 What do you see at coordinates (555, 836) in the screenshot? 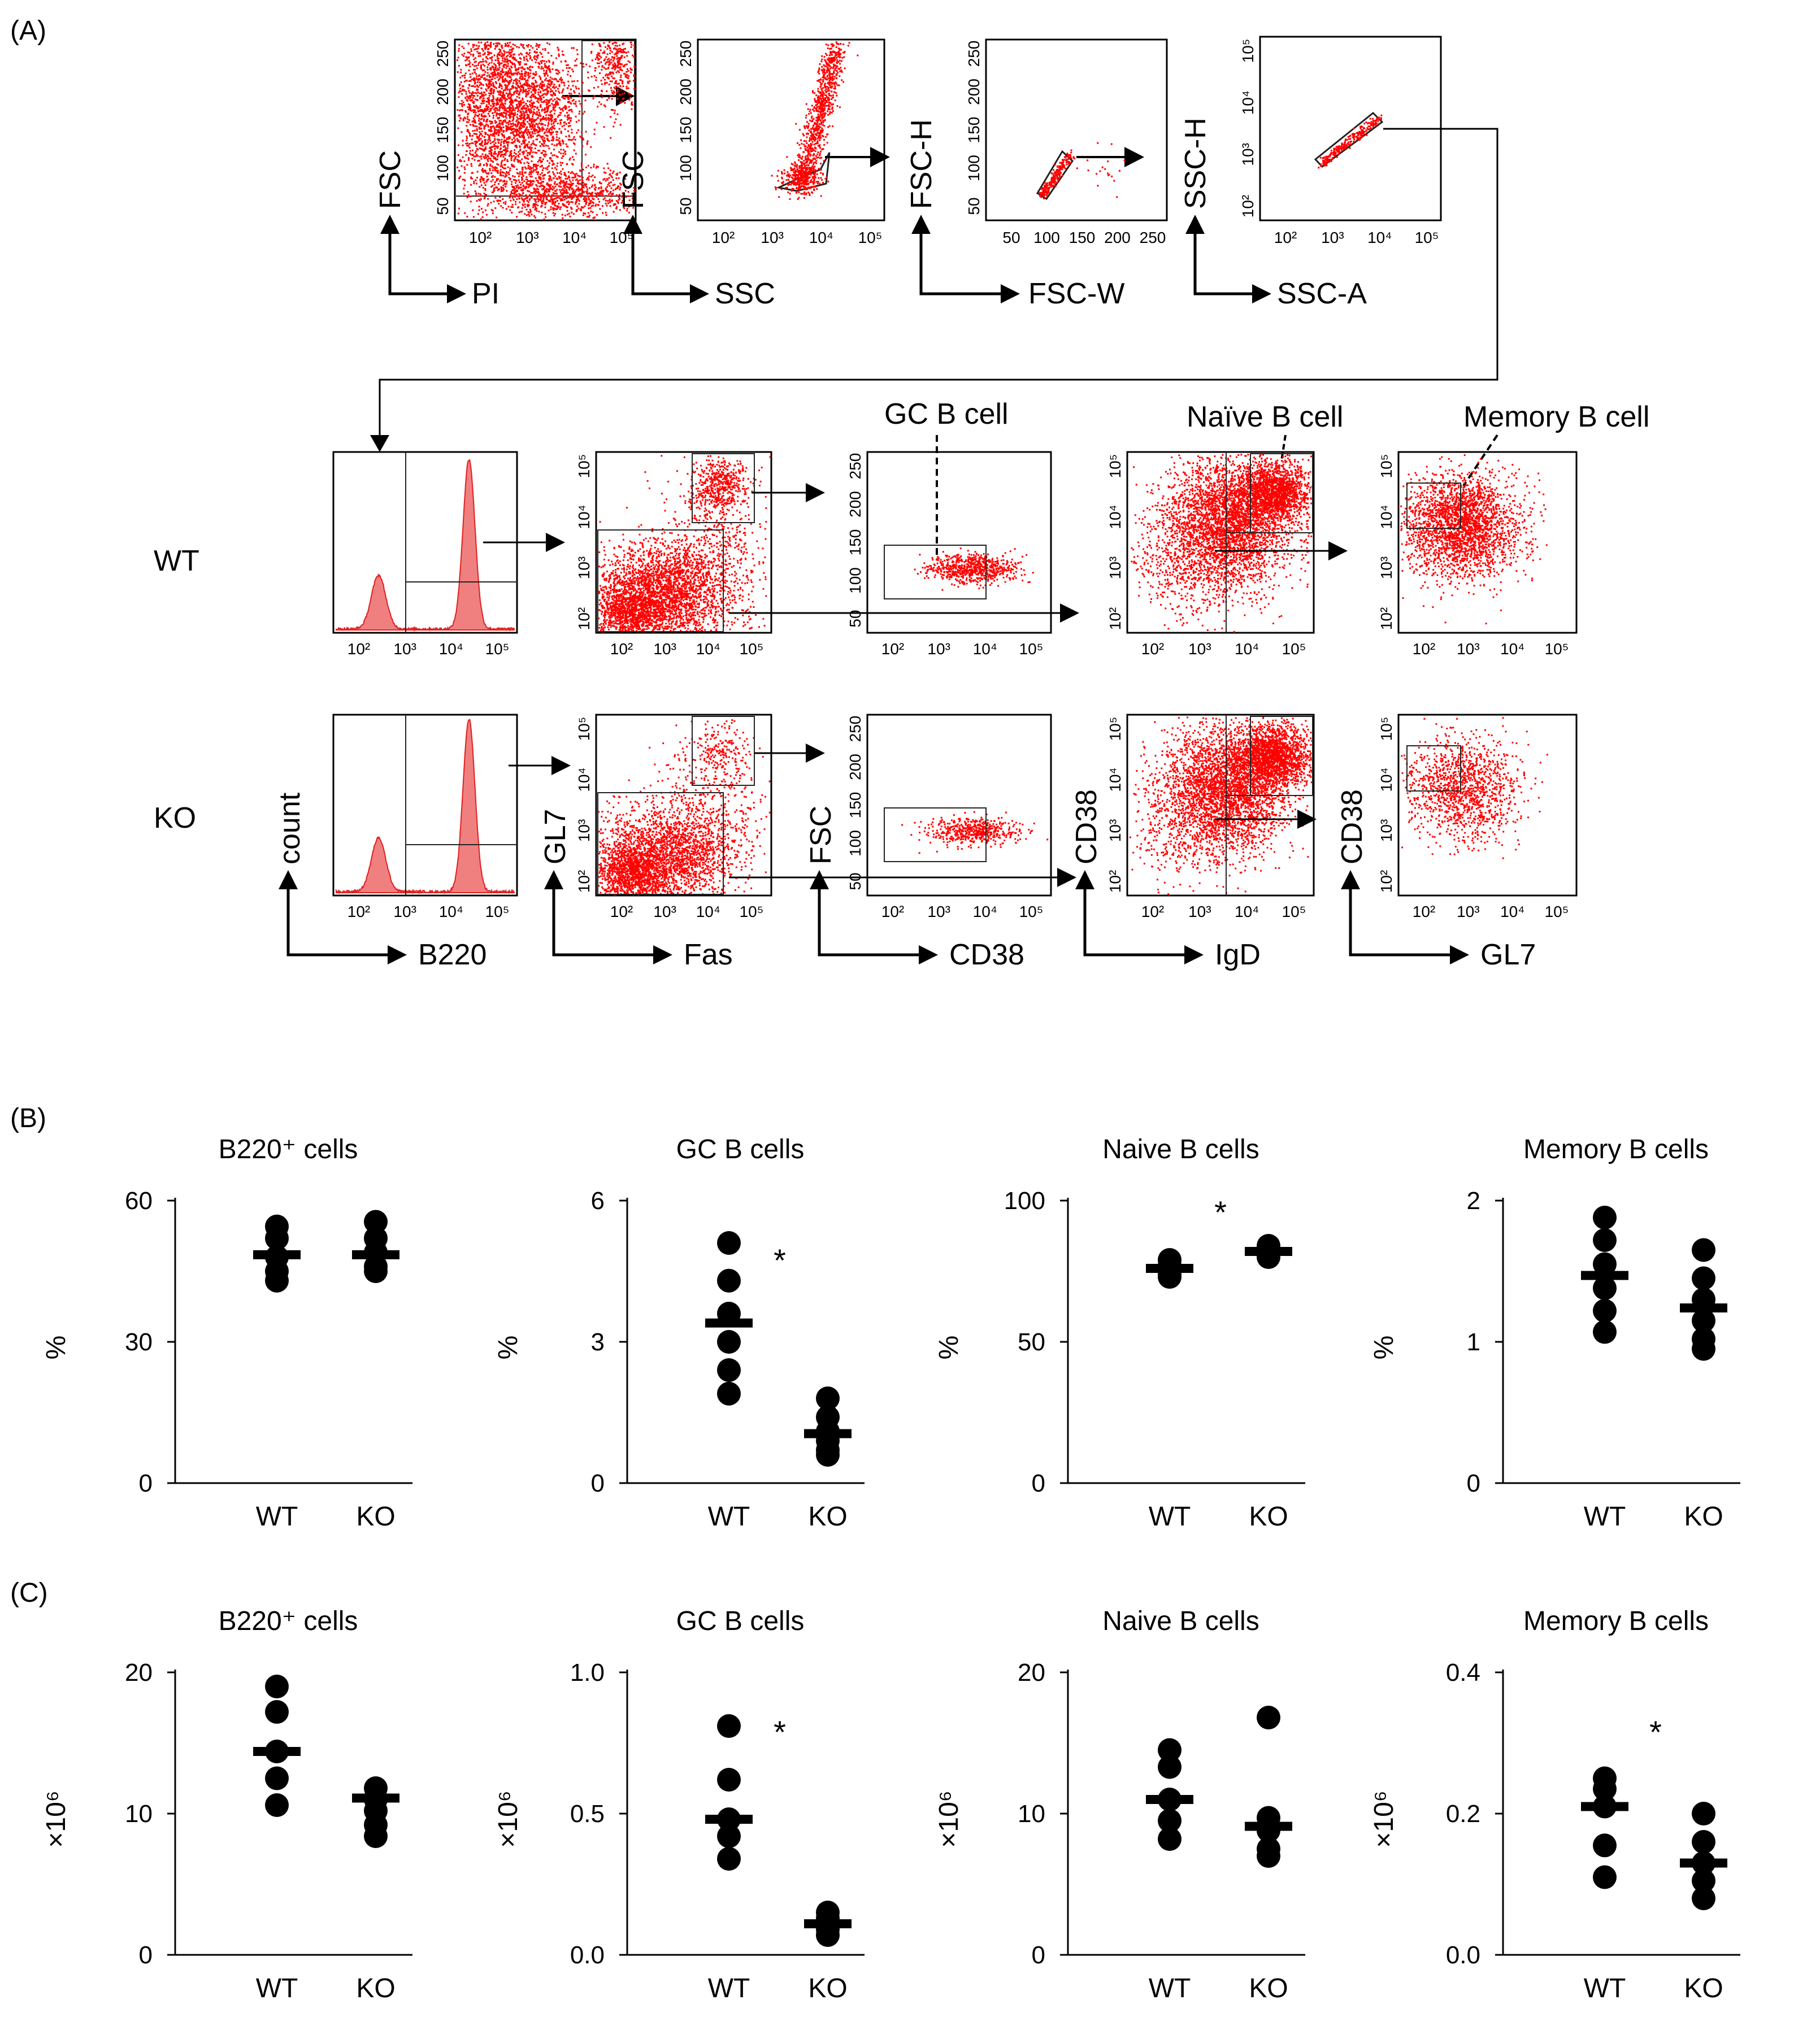
I see `y-axis-label: GL7` at bounding box center [555, 836].